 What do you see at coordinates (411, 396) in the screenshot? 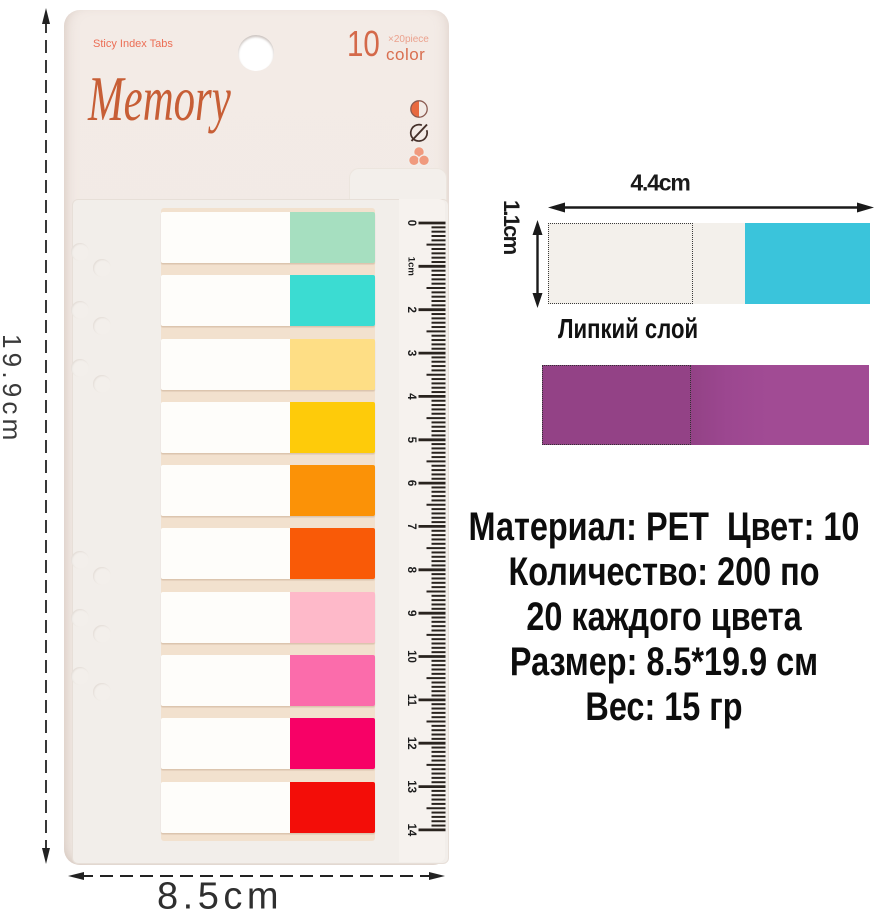
I see `svg-text: 4` at bounding box center [411, 396].